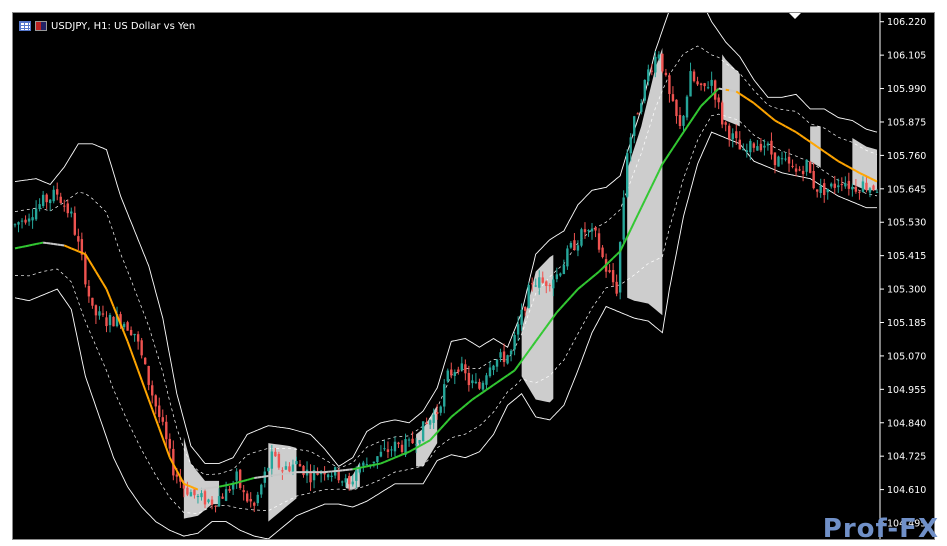  Describe the element at coordinates (41, 26) in the screenshot. I see `flag-icon` at that location.